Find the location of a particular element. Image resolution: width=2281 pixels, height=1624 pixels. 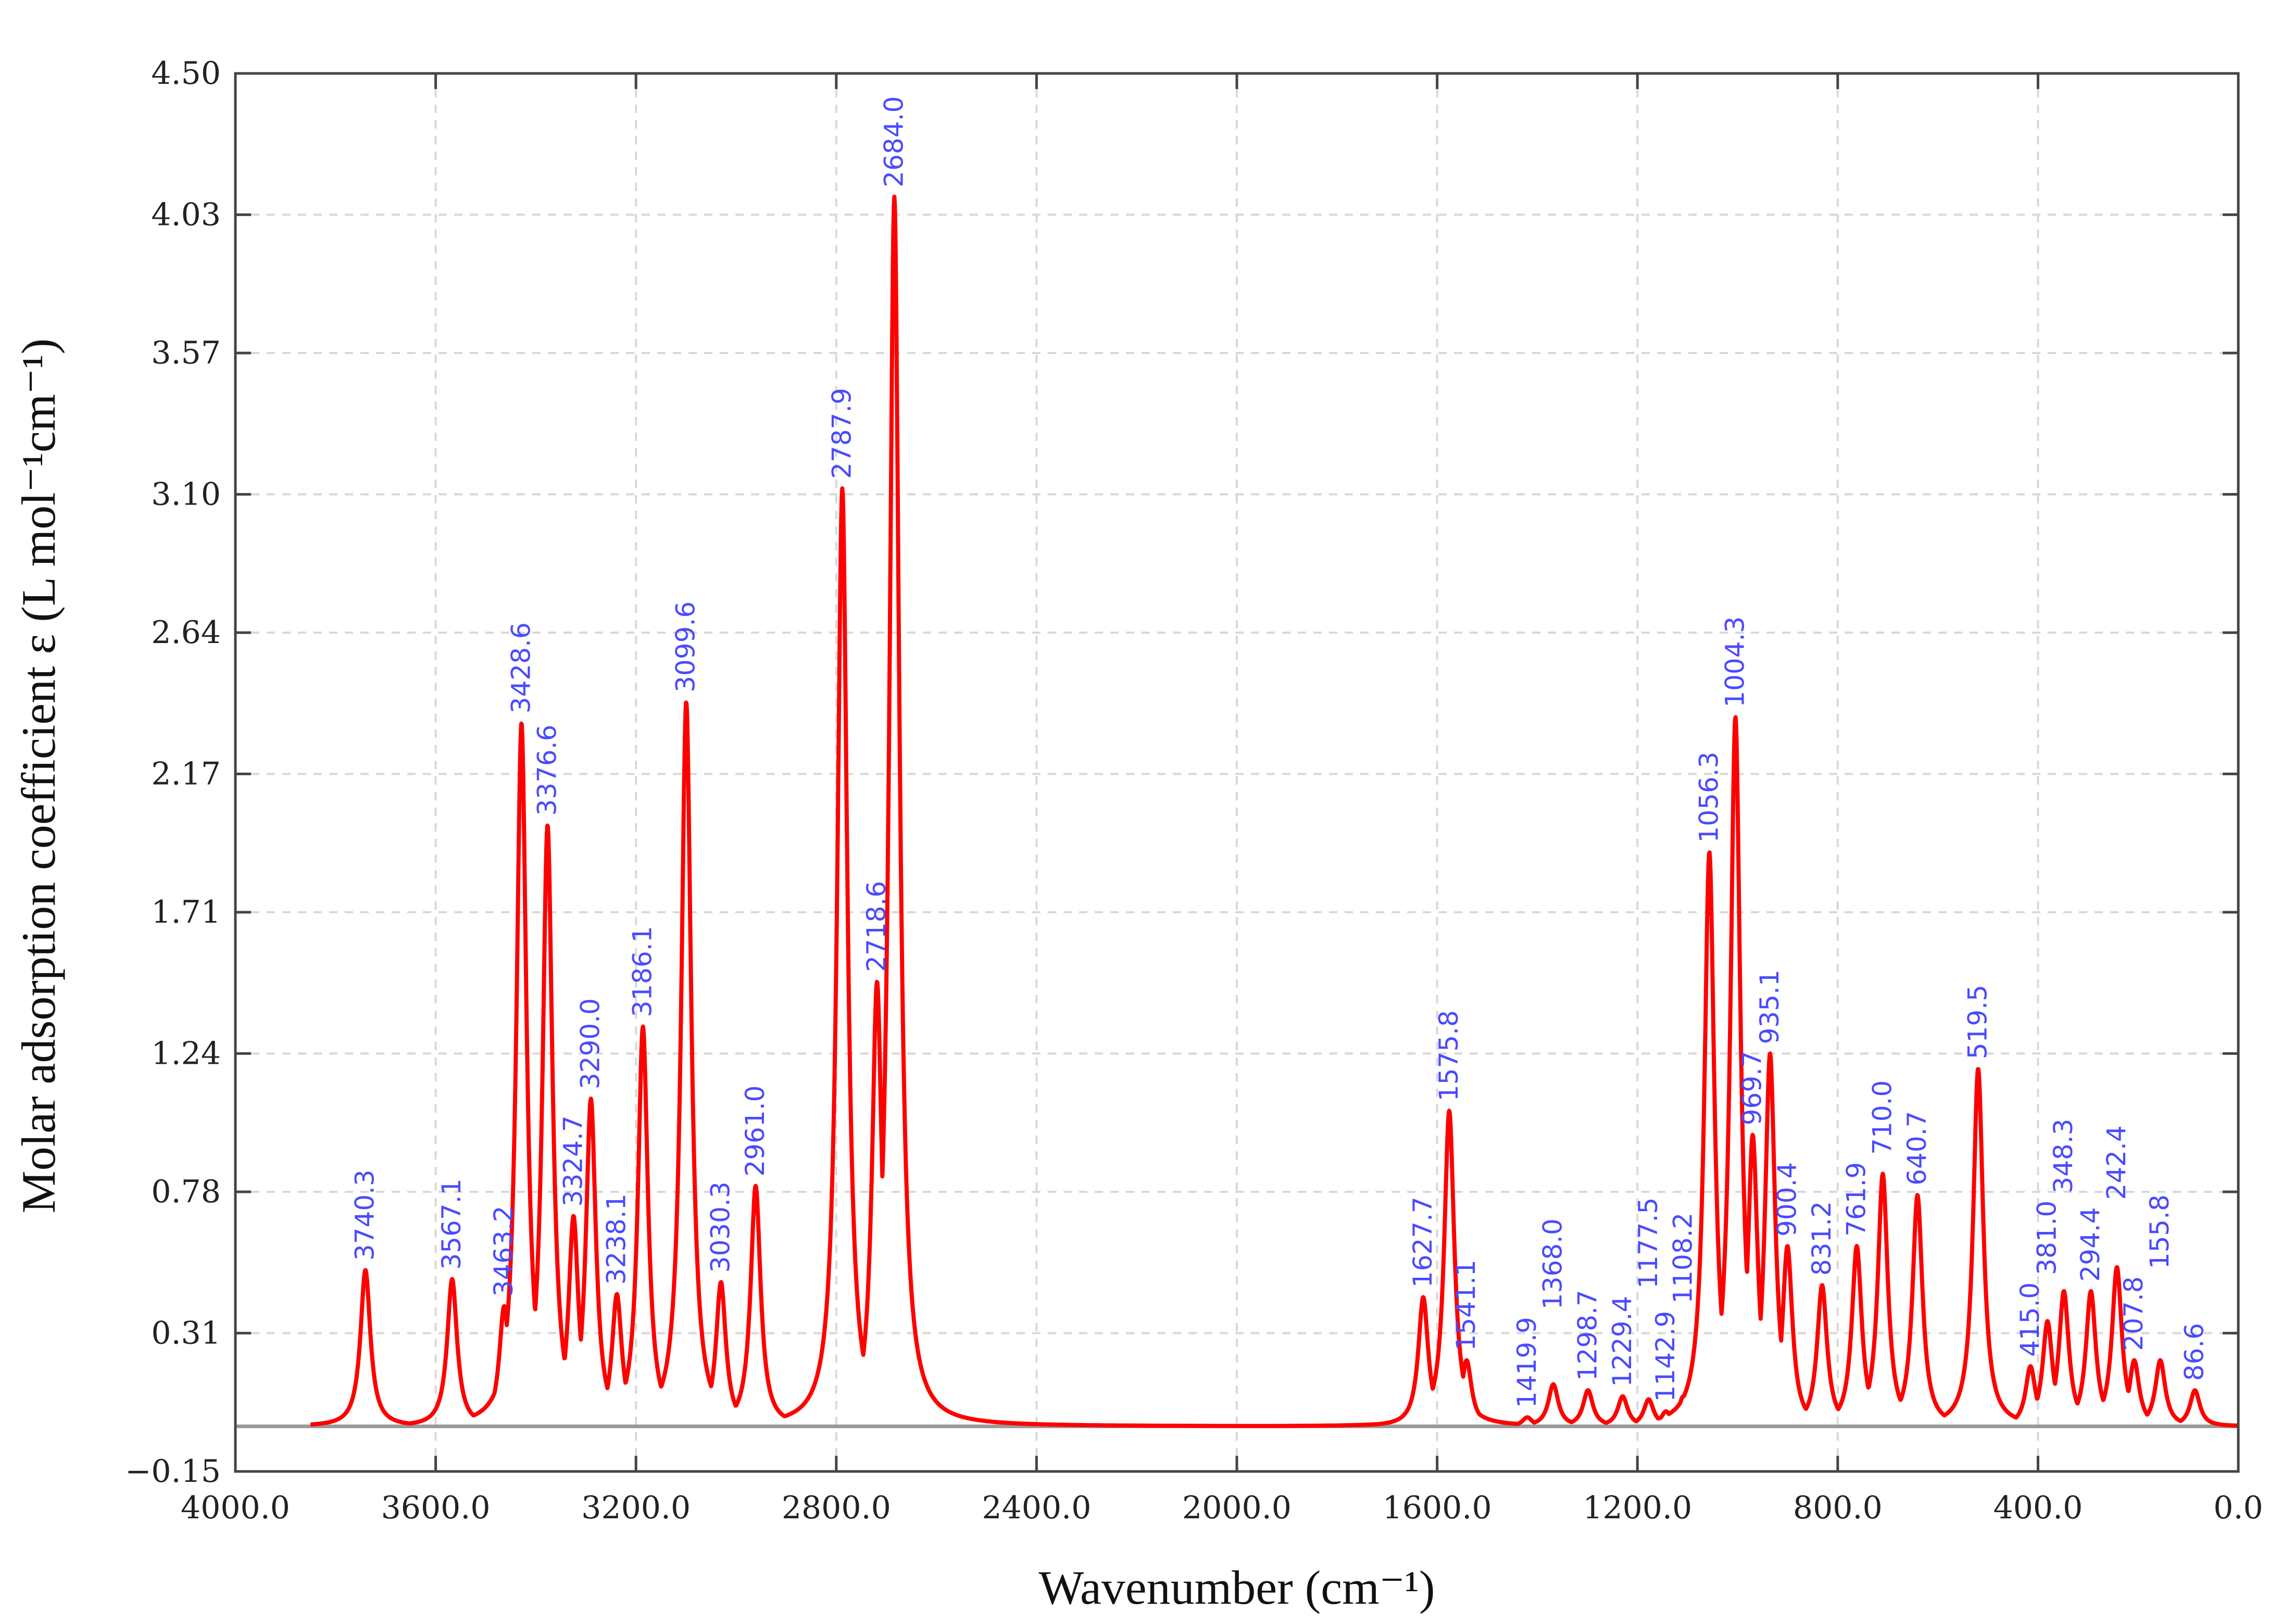

y-tick-label: 0.78 is located at coordinates (186, 1192).